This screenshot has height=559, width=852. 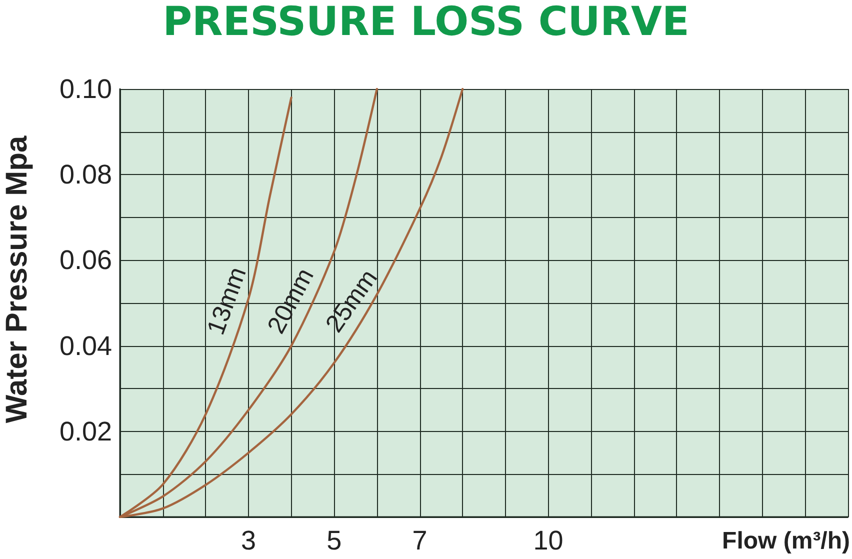 I want to click on y-tick-label: 0.06, so click(x=85, y=260).